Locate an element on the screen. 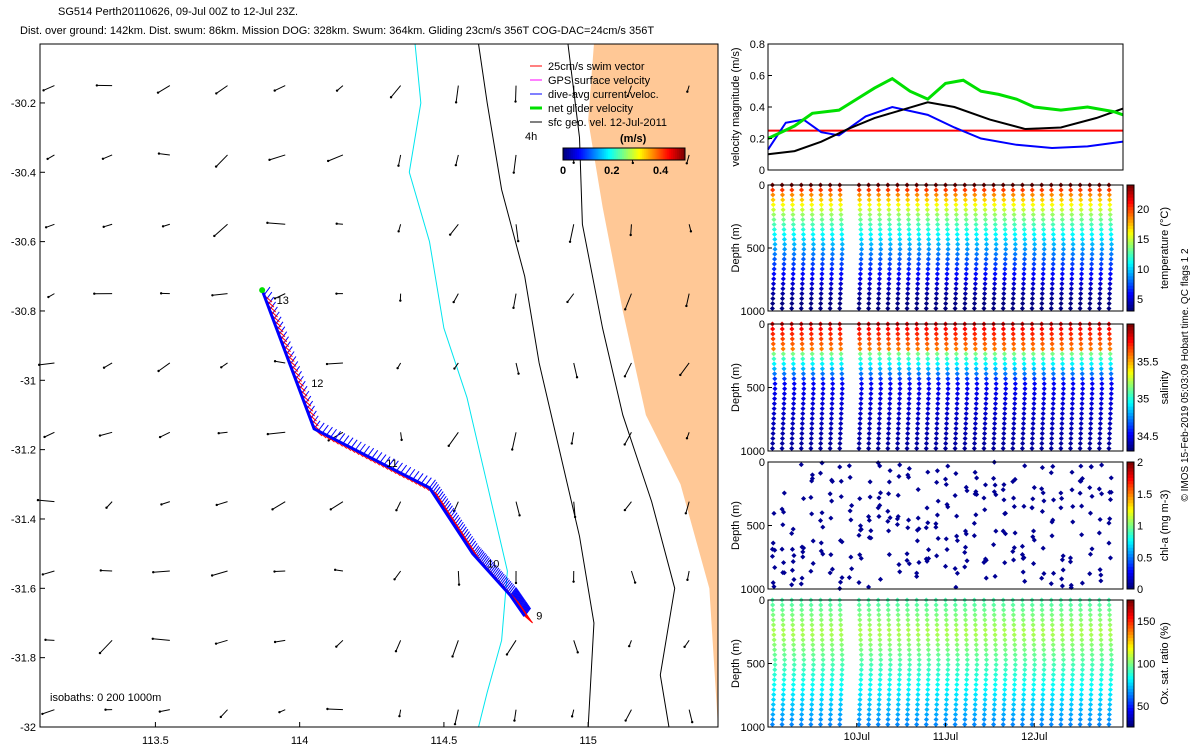 The height and width of the screenshot is (750, 1200). colorbar-cell is located at coordinates (658, 154).